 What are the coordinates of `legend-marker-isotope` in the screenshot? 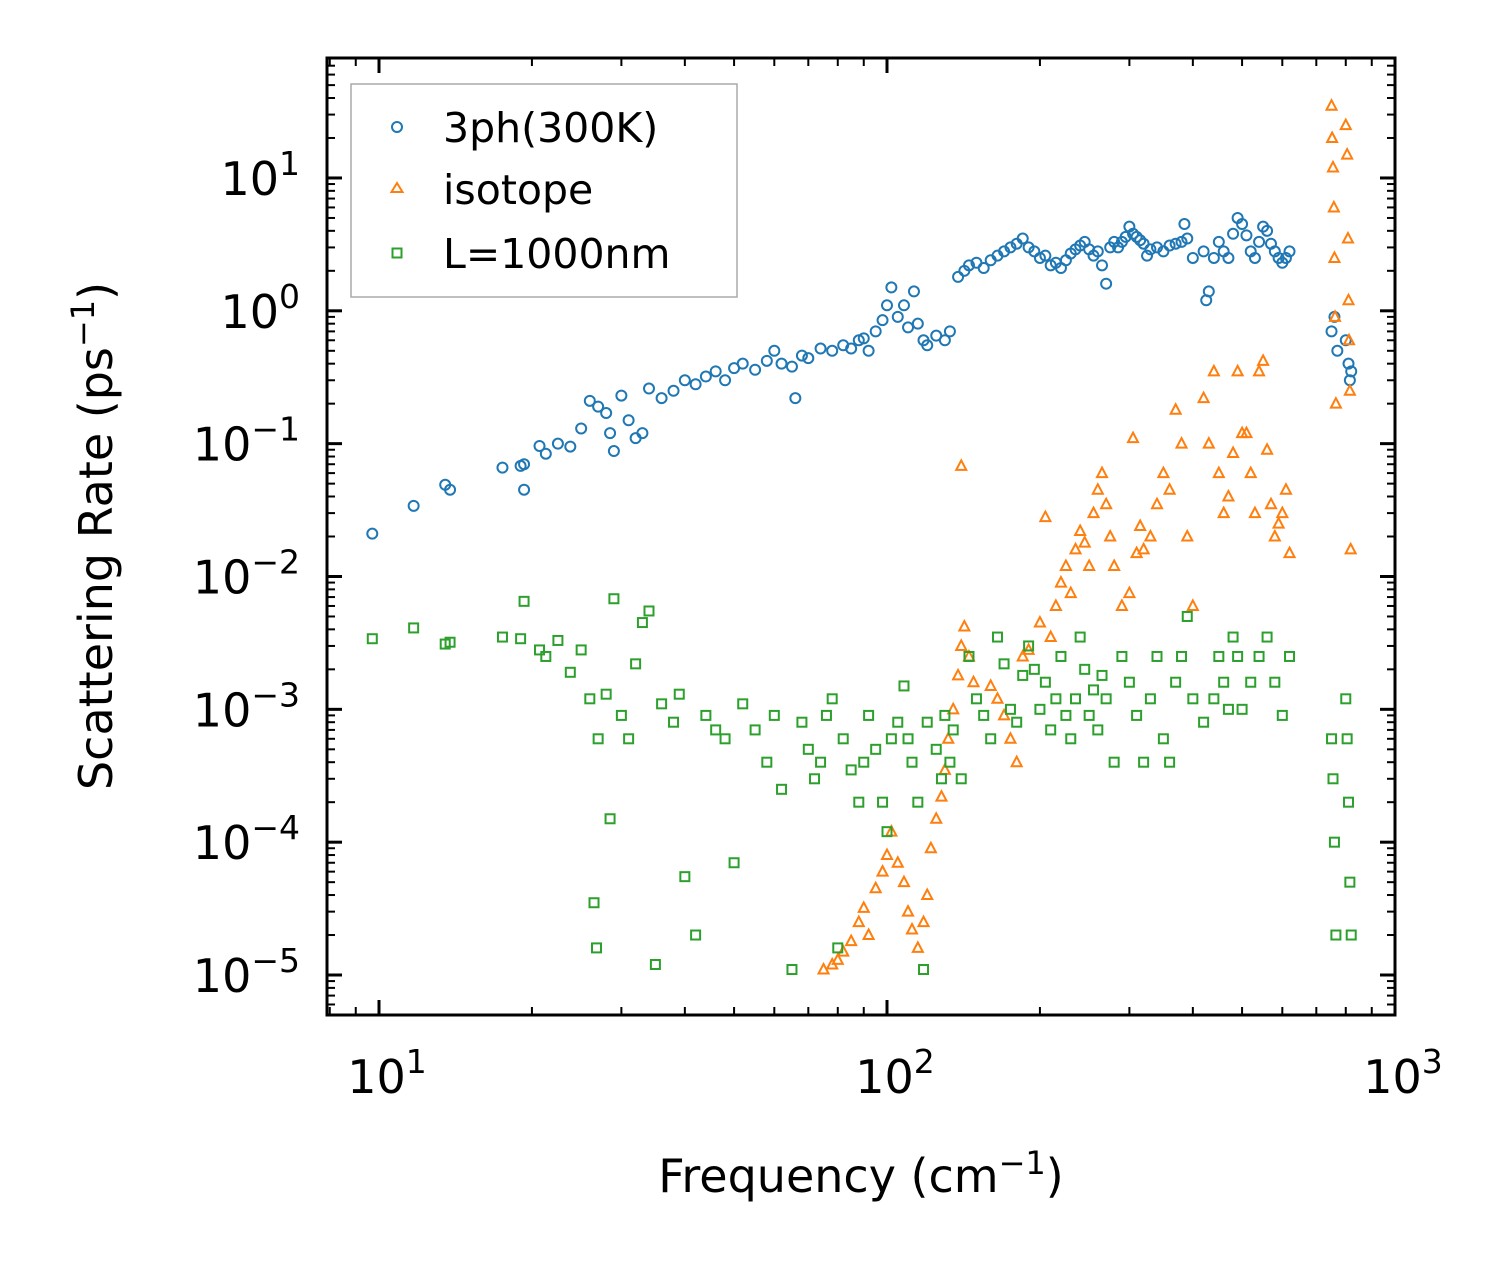 It's located at (397, 187).